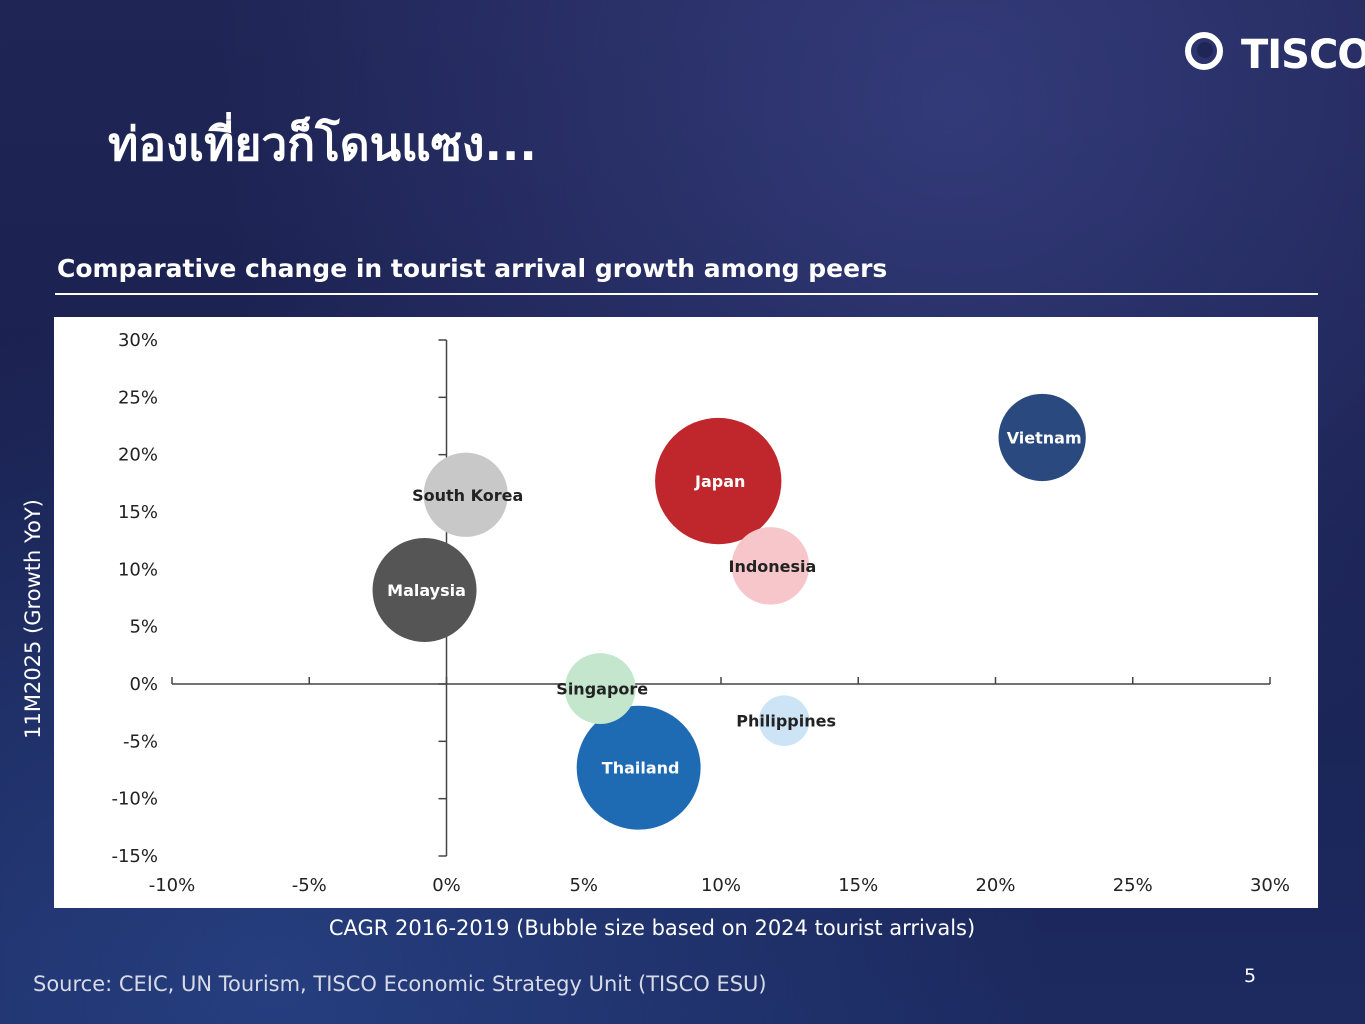 This screenshot has height=1024, width=1365. I want to click on y-tick-label: -10%, so click(134, 799).